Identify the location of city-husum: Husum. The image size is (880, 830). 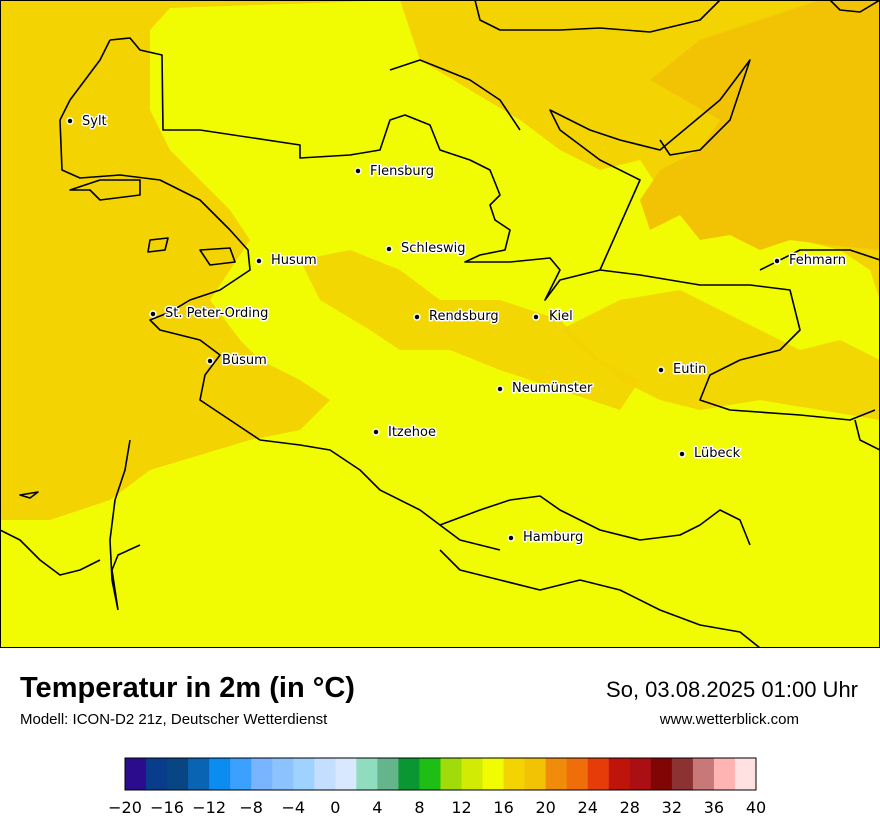
(286, 261).